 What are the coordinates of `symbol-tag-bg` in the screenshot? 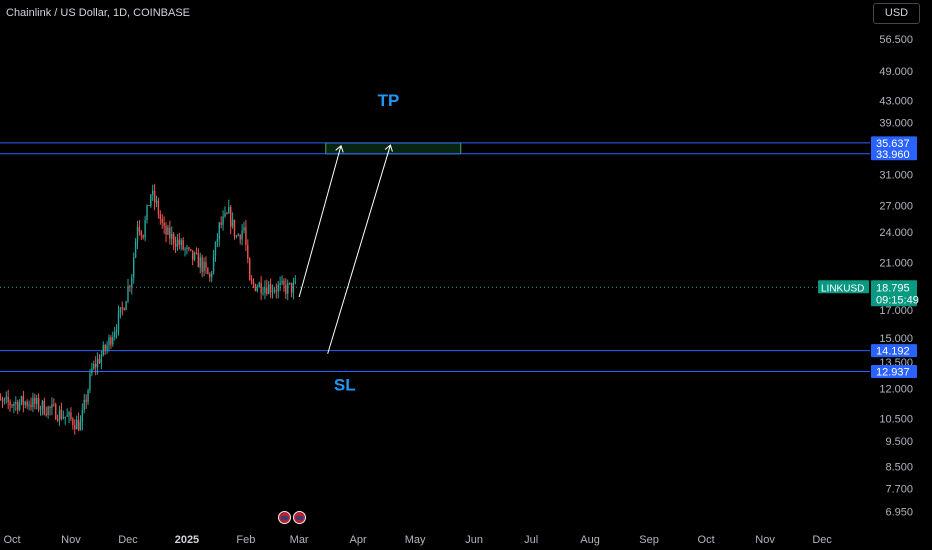 It's located at (843, 287).